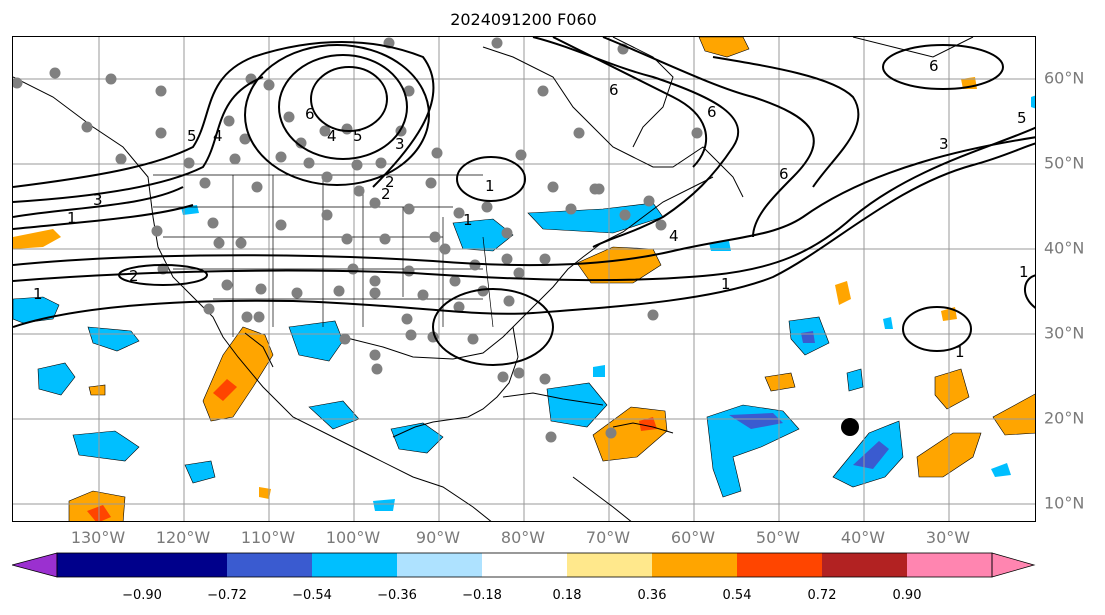 This screenshot has width=1105, height=615. What do you see at coordinates (943, 67) in the screenshot?
I see `contour-closed-ne` at bounding box center [943, 67].